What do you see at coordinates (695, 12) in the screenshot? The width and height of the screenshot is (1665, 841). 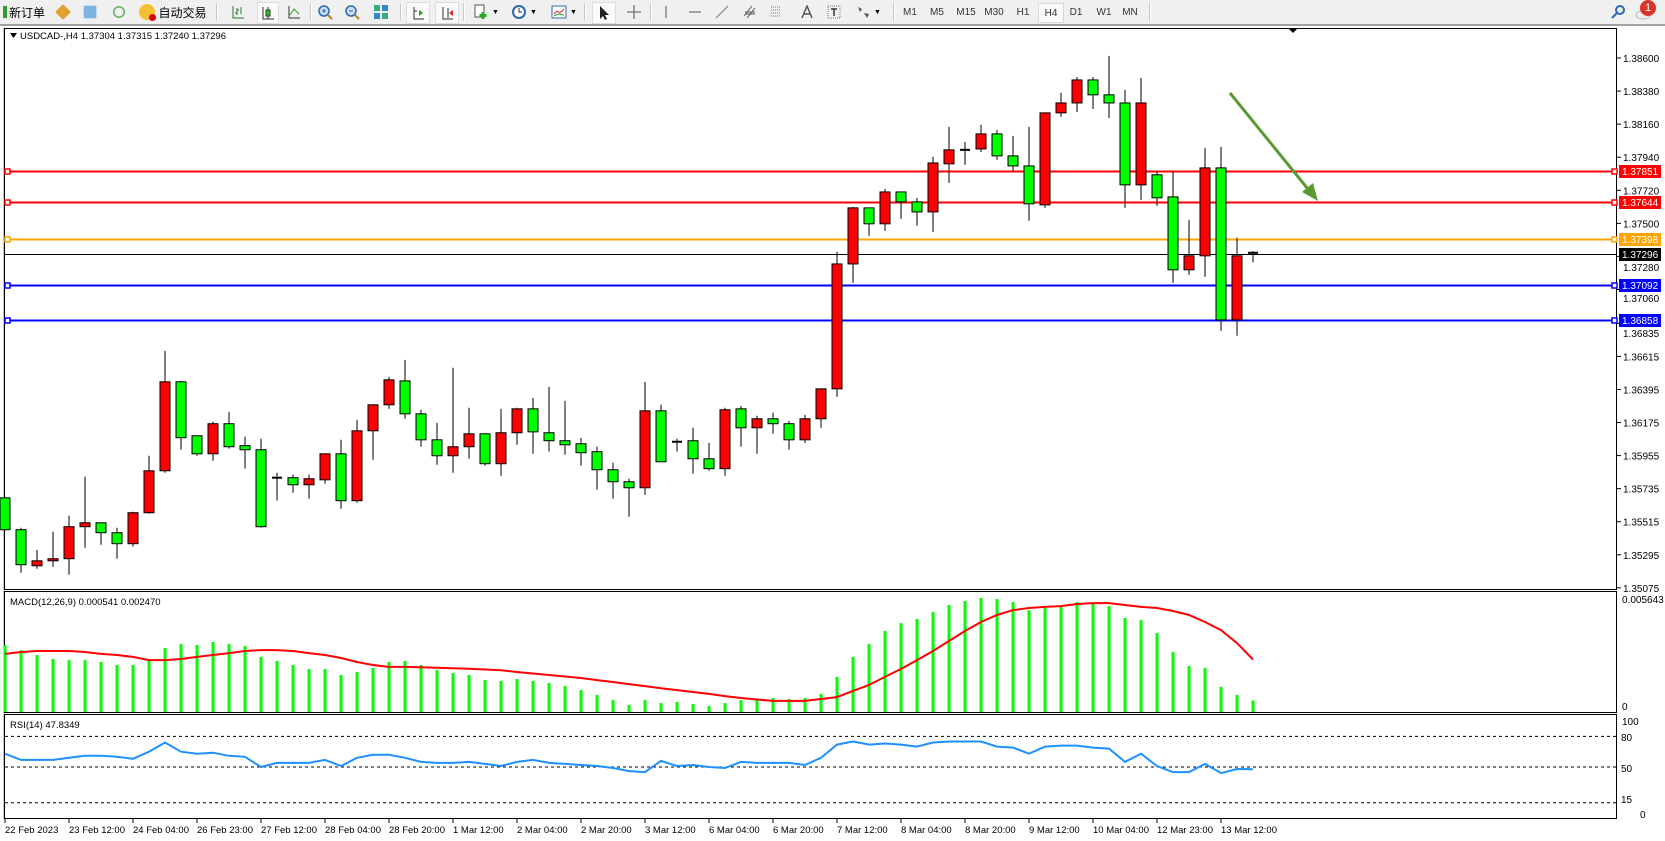 I see `horizontal-line-button` at bounding box center [695, 12].